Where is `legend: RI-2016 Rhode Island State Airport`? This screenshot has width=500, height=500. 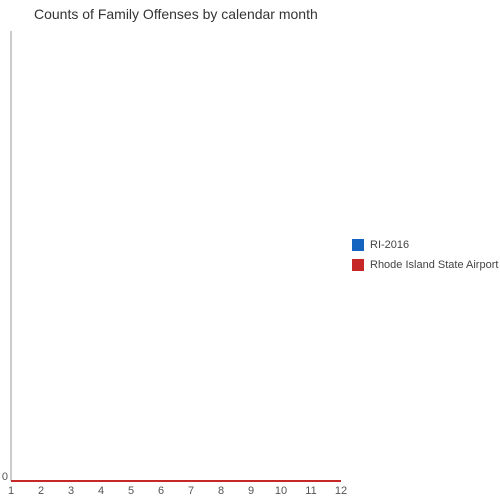 legend: RI-2016 Rhode Island State Airport is located at coordinates (425, 258).